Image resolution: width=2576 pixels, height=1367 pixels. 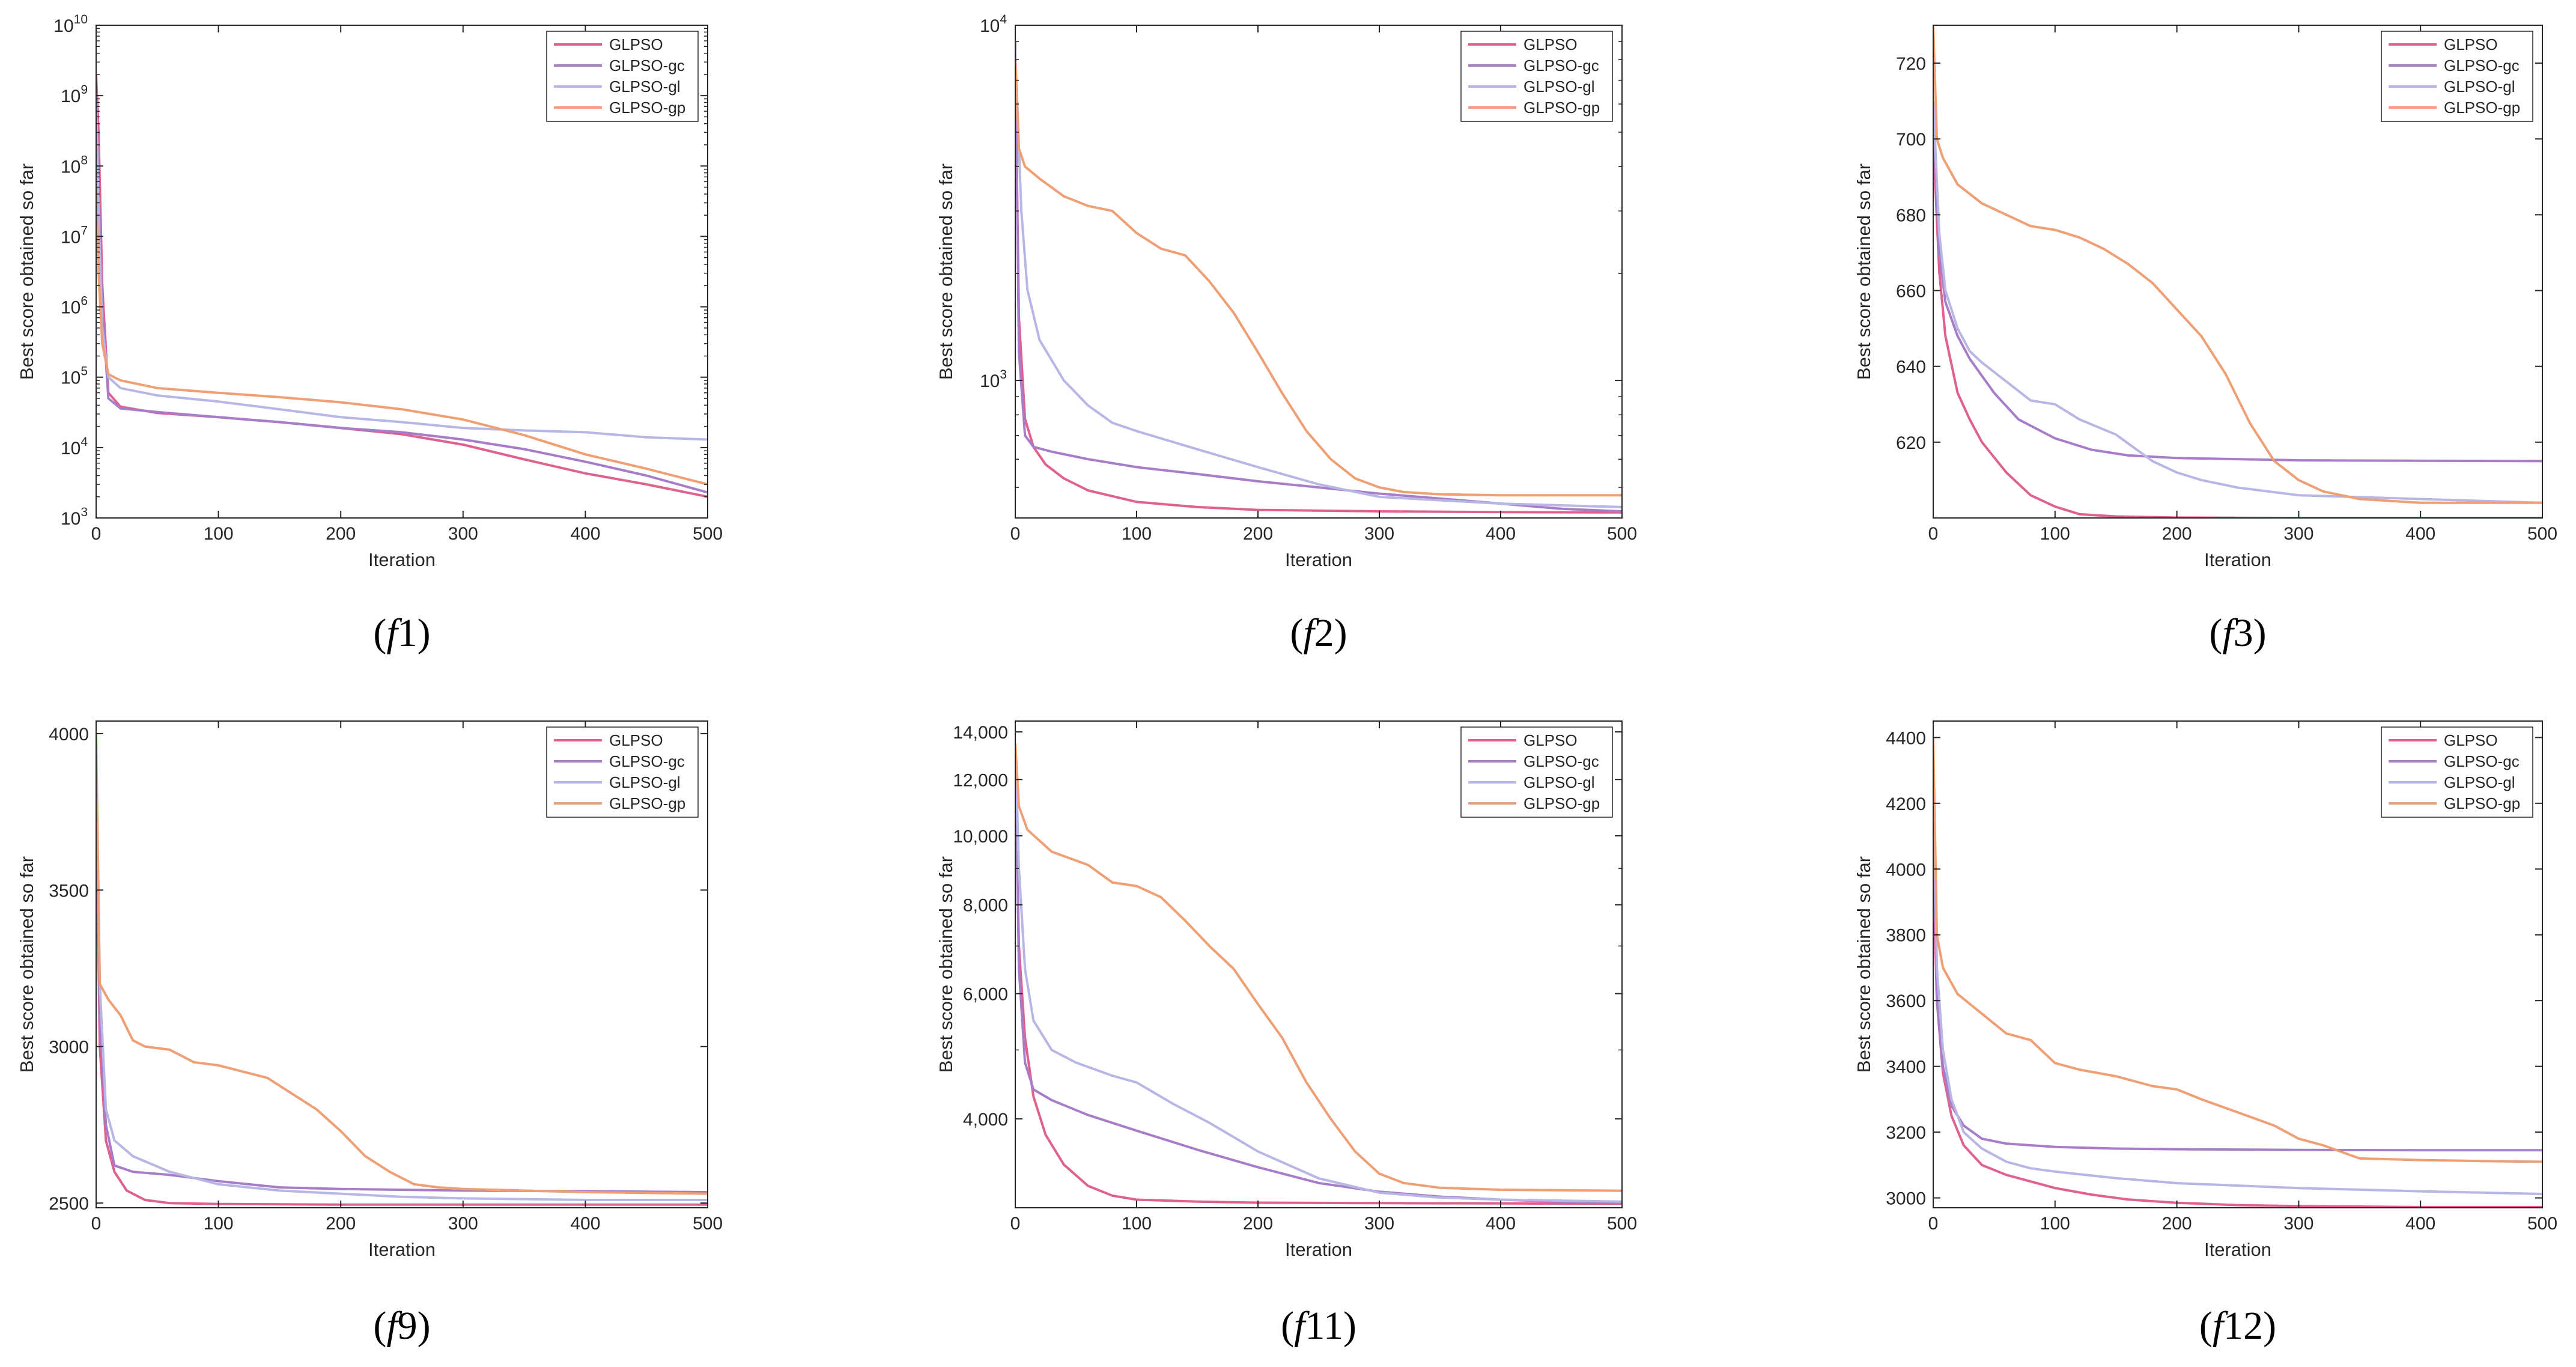 What do you see at coordinates (69, 1048) in the screenshot?
I see `y-tick-label: 3000` at bounding box center [69, 1048].